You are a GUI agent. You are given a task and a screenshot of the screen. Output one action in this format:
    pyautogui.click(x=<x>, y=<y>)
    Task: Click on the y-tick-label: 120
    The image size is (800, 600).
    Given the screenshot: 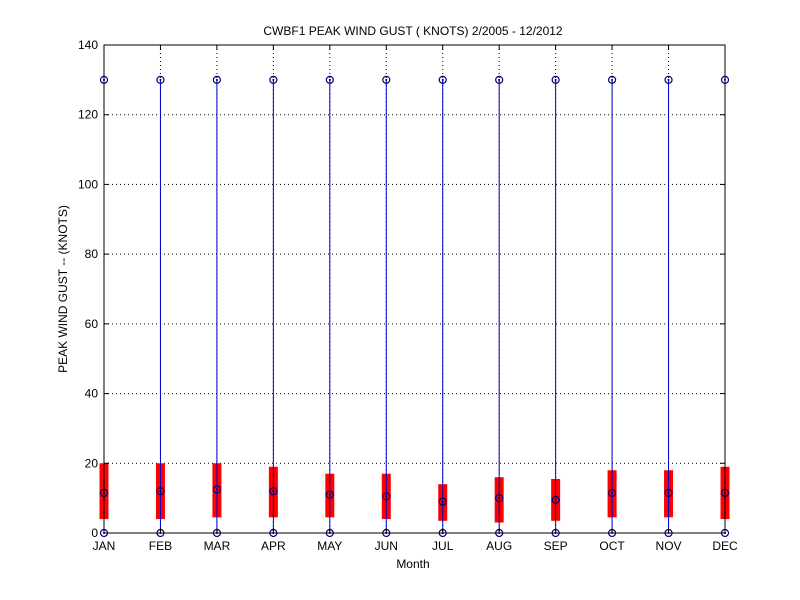 What is the action you would take?
    pyautogui.click(x=88, y=115)
    